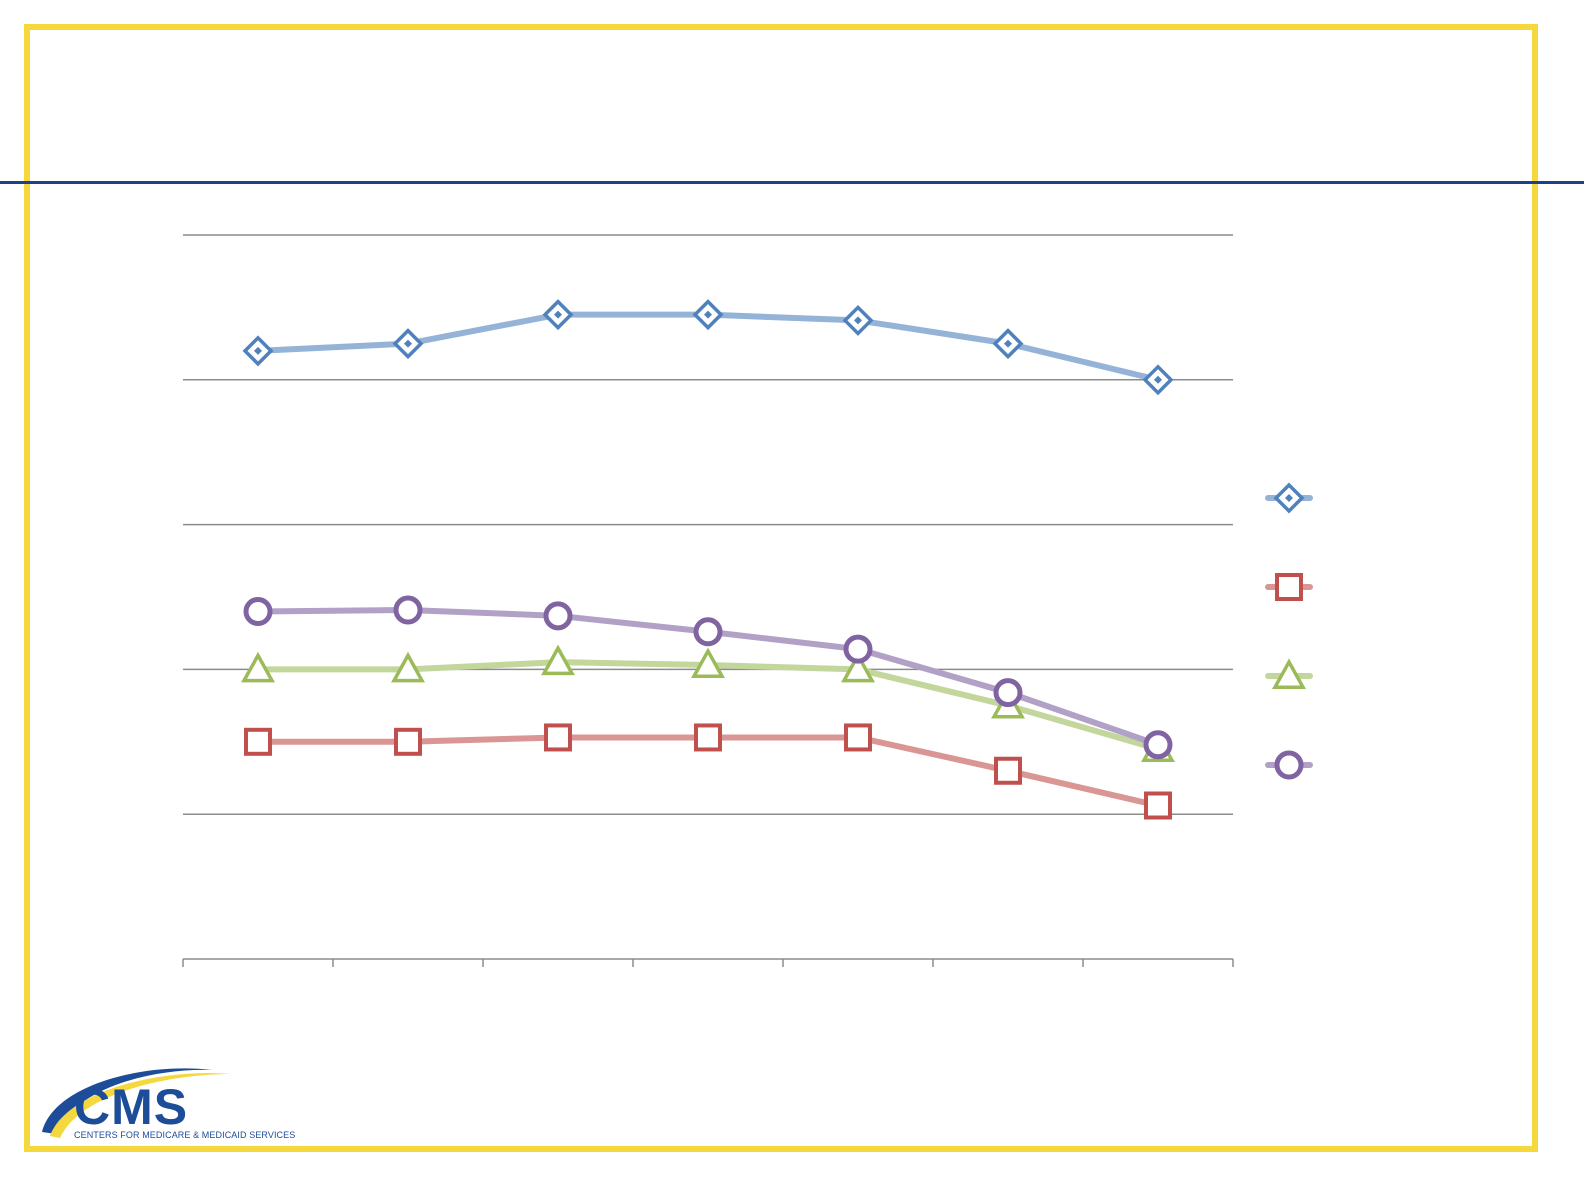  I want to click on title-rule, so click(792, 182).